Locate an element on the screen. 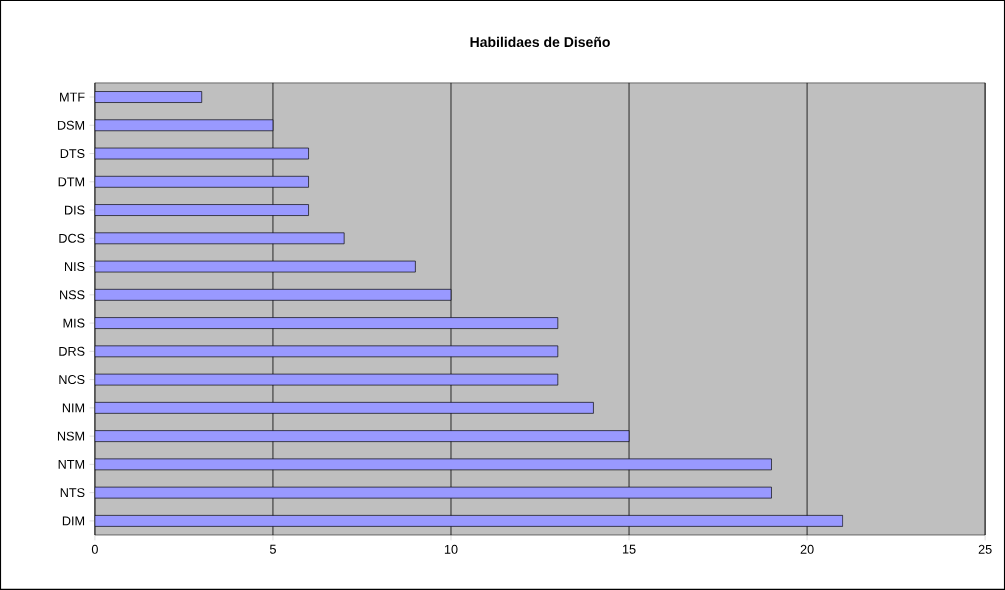 The width and height of the screenshot is (1005, 590). y-tick-label: NSM is located at coordinates (71, 436).